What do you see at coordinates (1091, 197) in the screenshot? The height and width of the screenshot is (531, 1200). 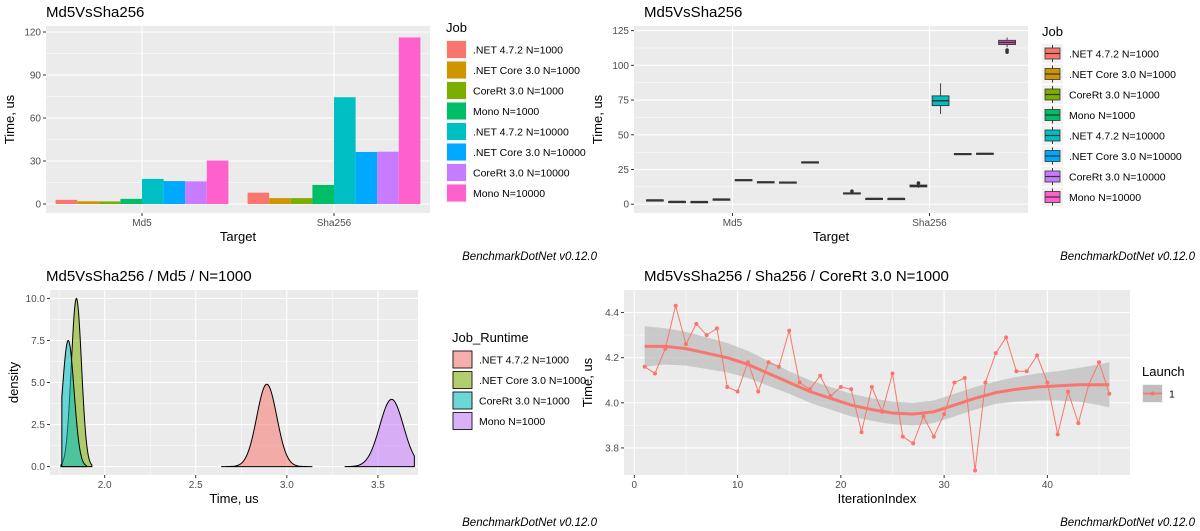 I see `legend-item: Mono N=10000` at bounding box center [1091, 197].